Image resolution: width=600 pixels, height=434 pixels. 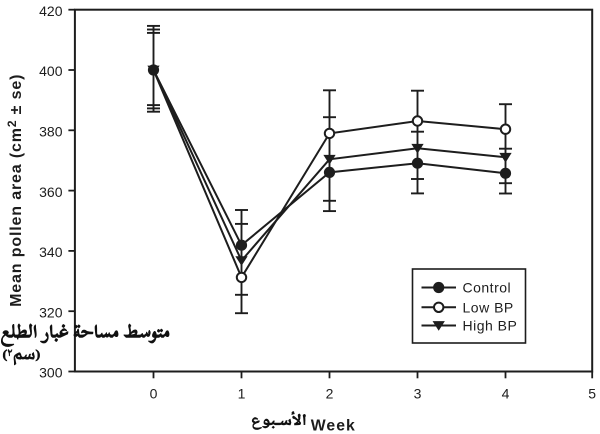 I want to click on svg-text: 400, so click(x=51, y=71).